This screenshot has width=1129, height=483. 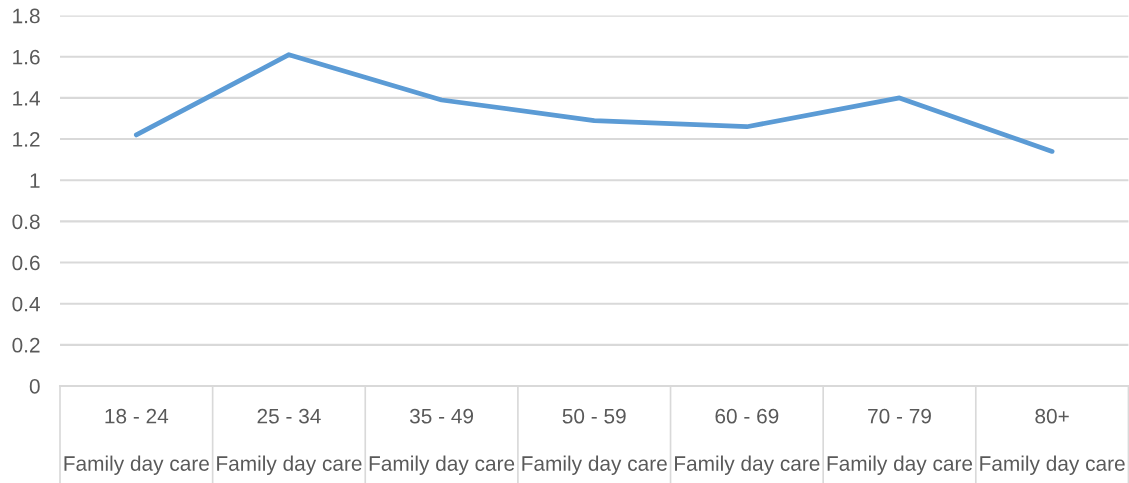 I want to click on category-label: 25 - 34 Family day care, so click(x=289, y=441).